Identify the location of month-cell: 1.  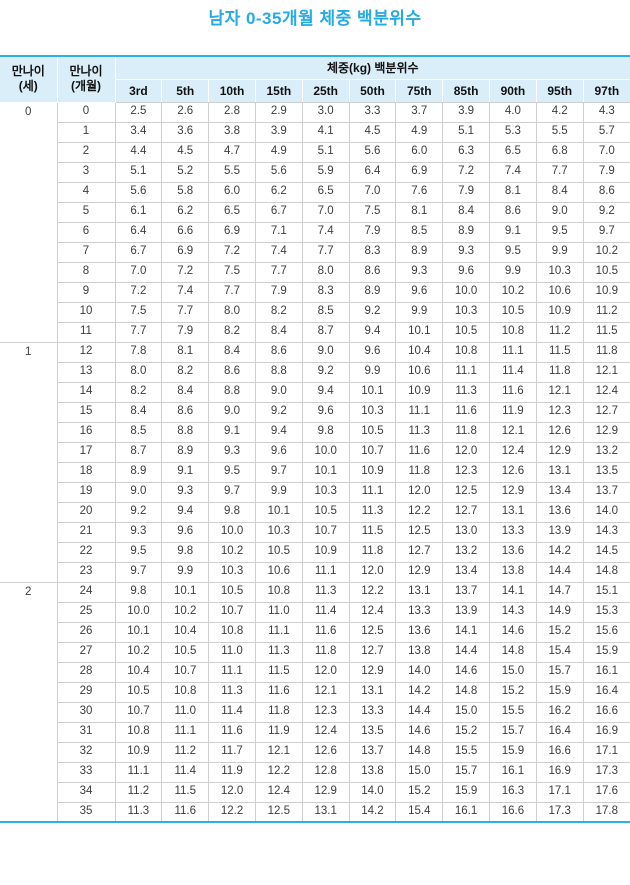
(86, 132).